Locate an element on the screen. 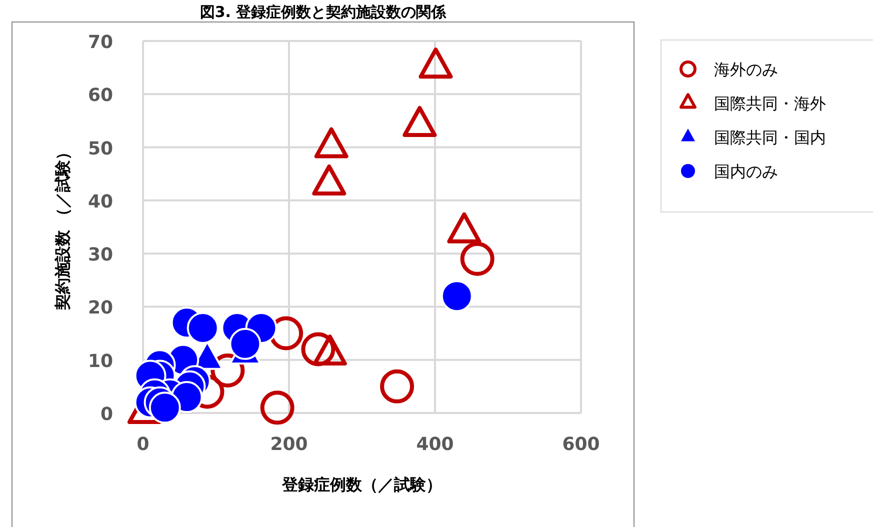  y-tick-label: 10 is located at coordinates (100, 361).